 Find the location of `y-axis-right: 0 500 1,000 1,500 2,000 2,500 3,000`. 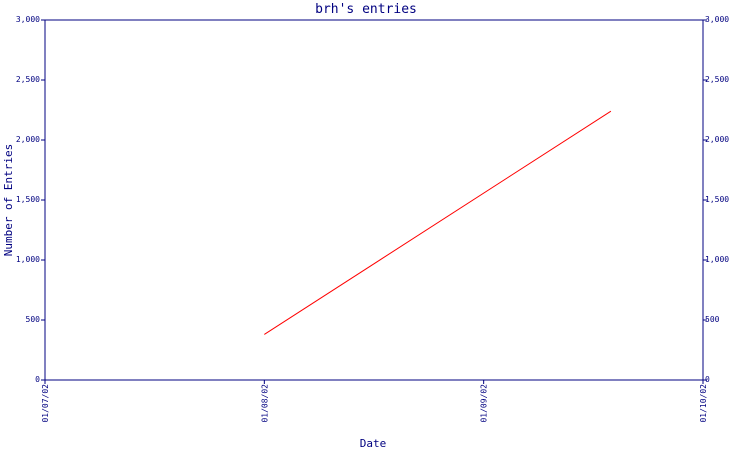

y-axis-right: 0 500 1,000 1,500 2,000 2,500 3,000 is located at coordinates (716, 199).